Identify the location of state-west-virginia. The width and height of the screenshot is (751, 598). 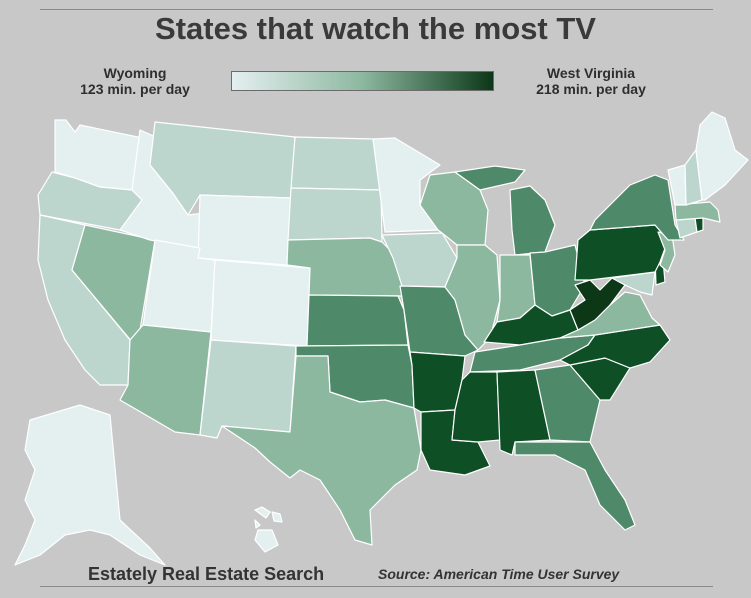
(597, 304).